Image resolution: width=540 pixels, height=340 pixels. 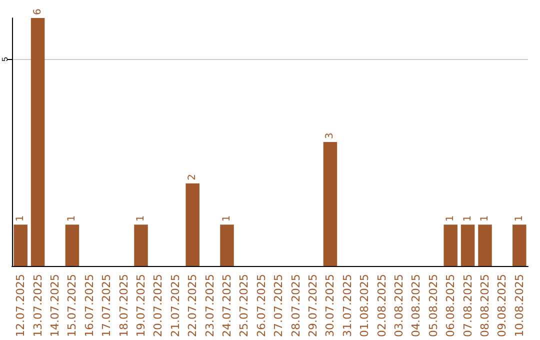 What do you see at coordinates (279, 306) in the screenshot?
I see `x-tick-label: 27.07.2025` at bounding box center [279, 306].